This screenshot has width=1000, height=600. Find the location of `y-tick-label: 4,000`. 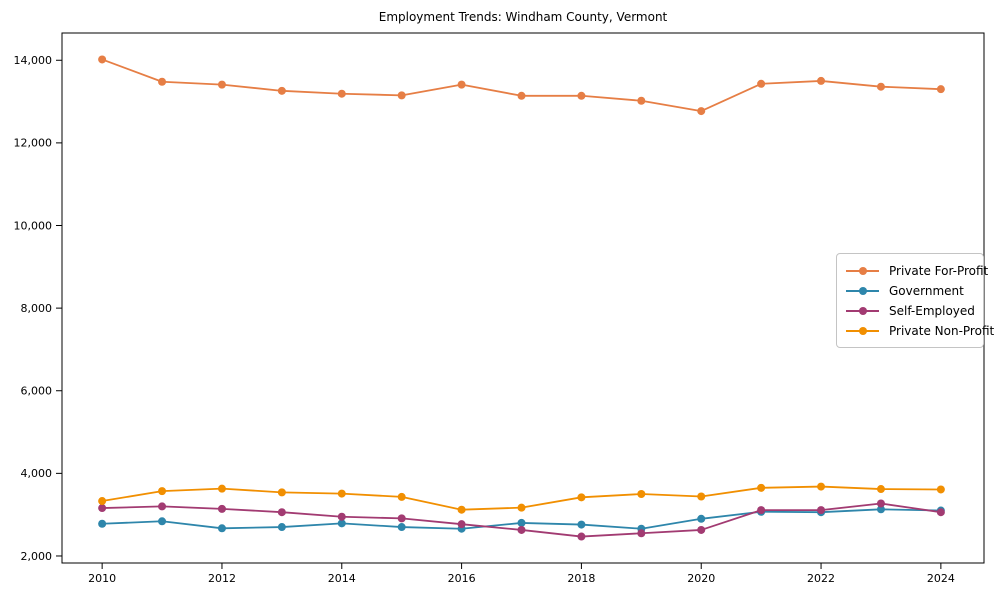

y-tick-label: 4,000 is located at coordinates (37, 473).